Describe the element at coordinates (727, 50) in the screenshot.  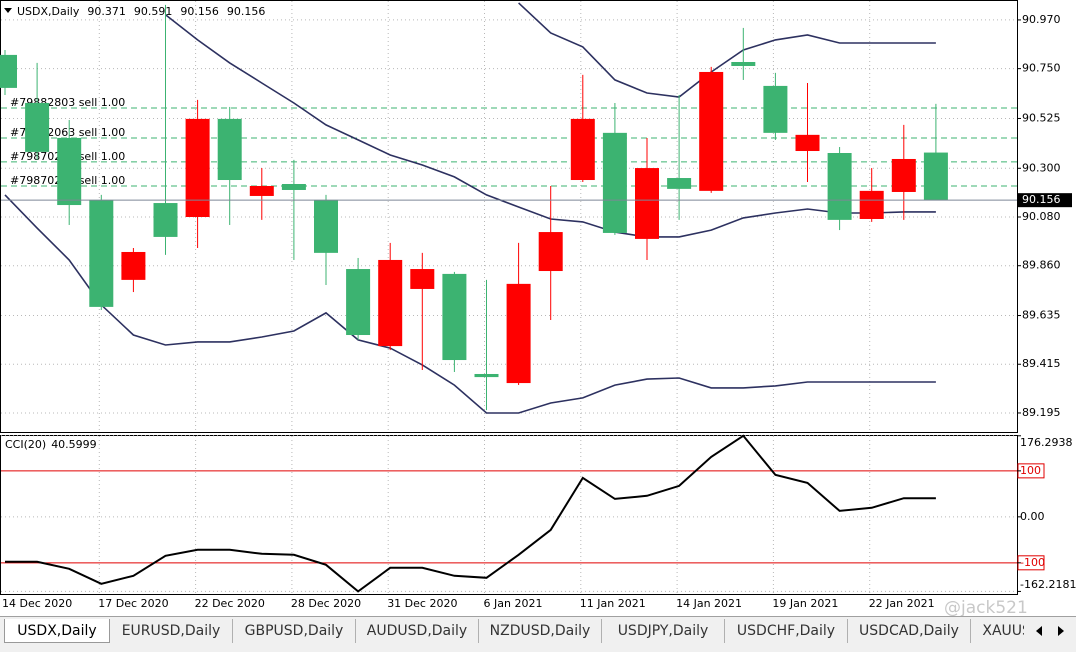
I see `band-upper` at that location.